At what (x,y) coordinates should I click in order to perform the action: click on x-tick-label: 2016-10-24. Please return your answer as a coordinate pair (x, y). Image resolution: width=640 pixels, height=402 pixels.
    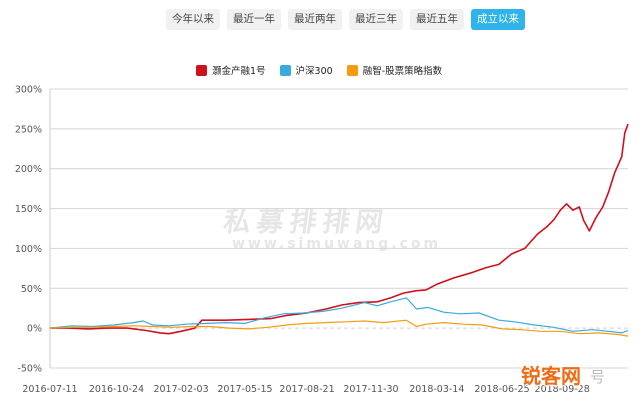
    Looking at the image, I should click on (116, 389).